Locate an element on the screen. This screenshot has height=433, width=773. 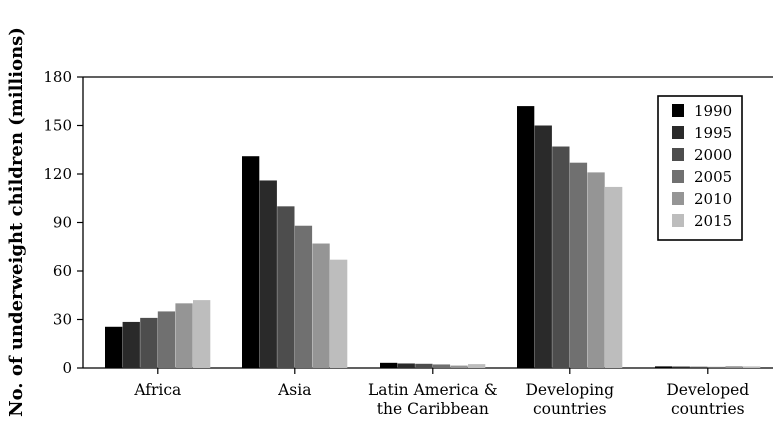
legend-label: 1995 is located at coordinates (713, 133).